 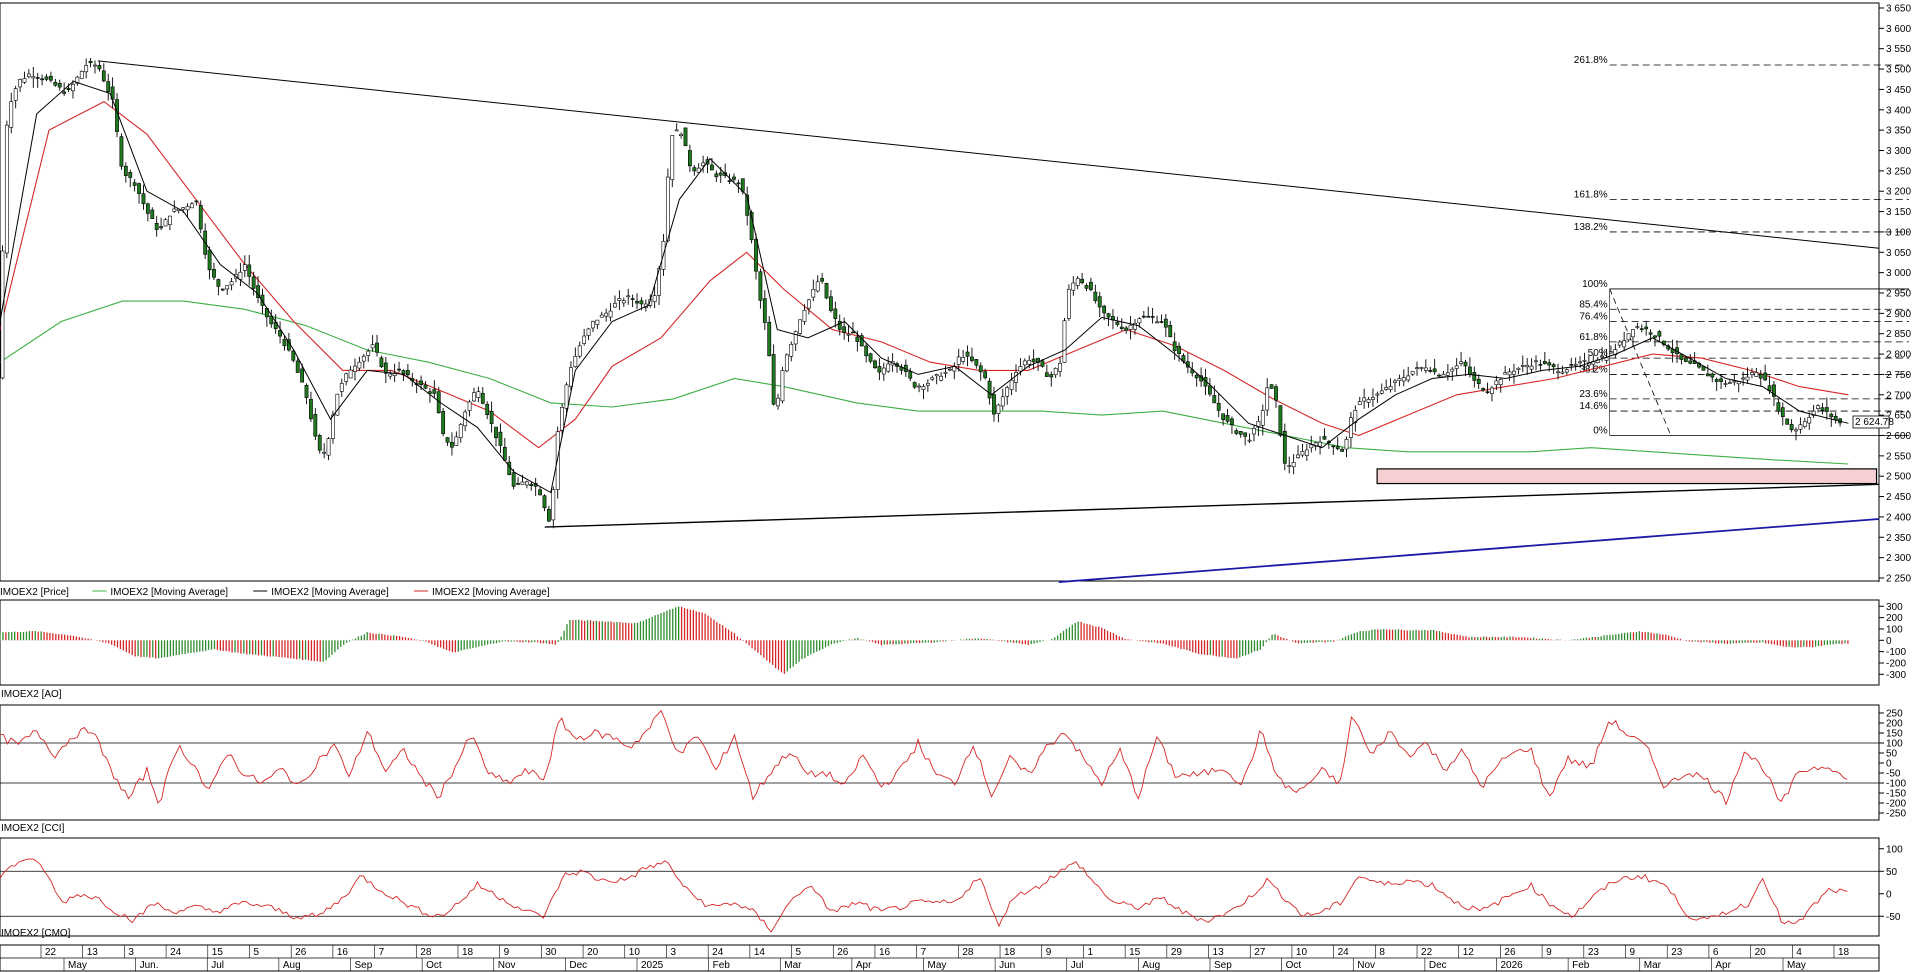 What do you see at coordinates (1799, 952) in the screenshot?
I see `x-day-tick-label: 4` at bounding box center [1799, 952].